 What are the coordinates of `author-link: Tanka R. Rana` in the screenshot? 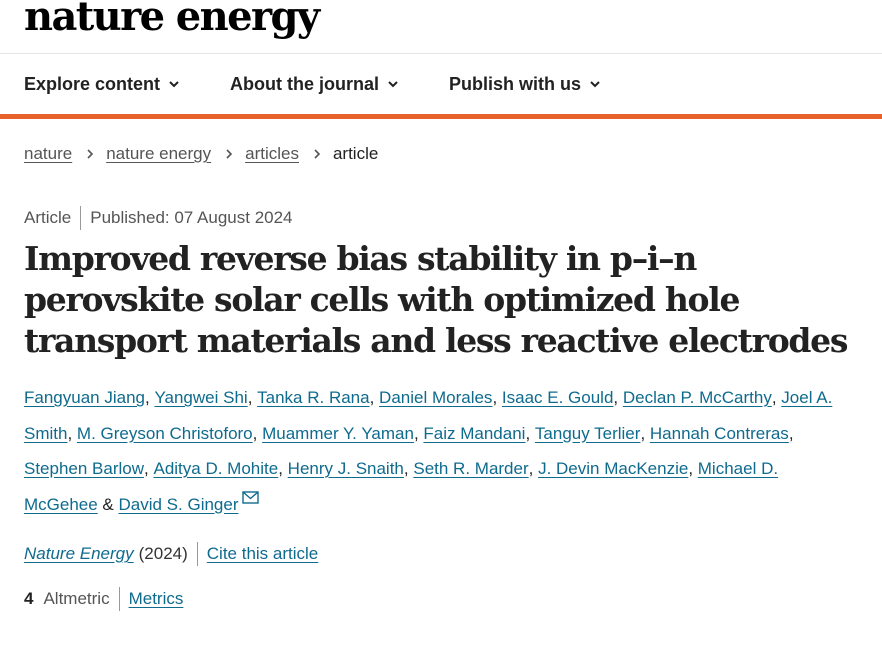 It's located at (313, 397).